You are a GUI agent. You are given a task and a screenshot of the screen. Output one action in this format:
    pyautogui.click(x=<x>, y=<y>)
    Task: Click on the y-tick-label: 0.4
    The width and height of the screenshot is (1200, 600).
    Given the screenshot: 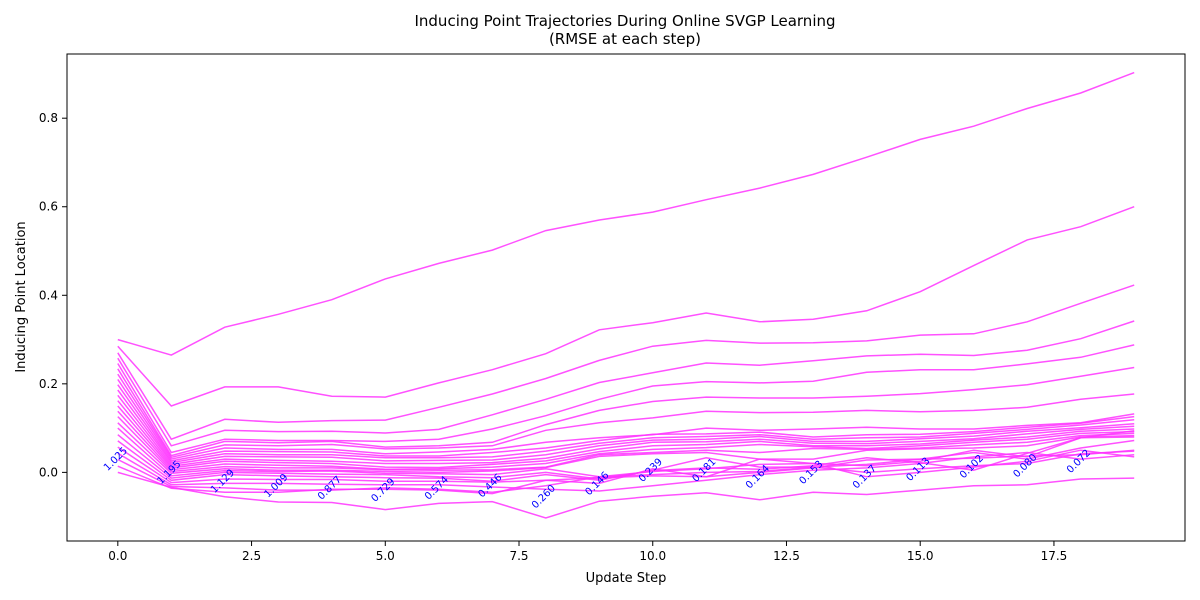 What is the action you would take?
    pyautogui.click(x=48, y=295)
    